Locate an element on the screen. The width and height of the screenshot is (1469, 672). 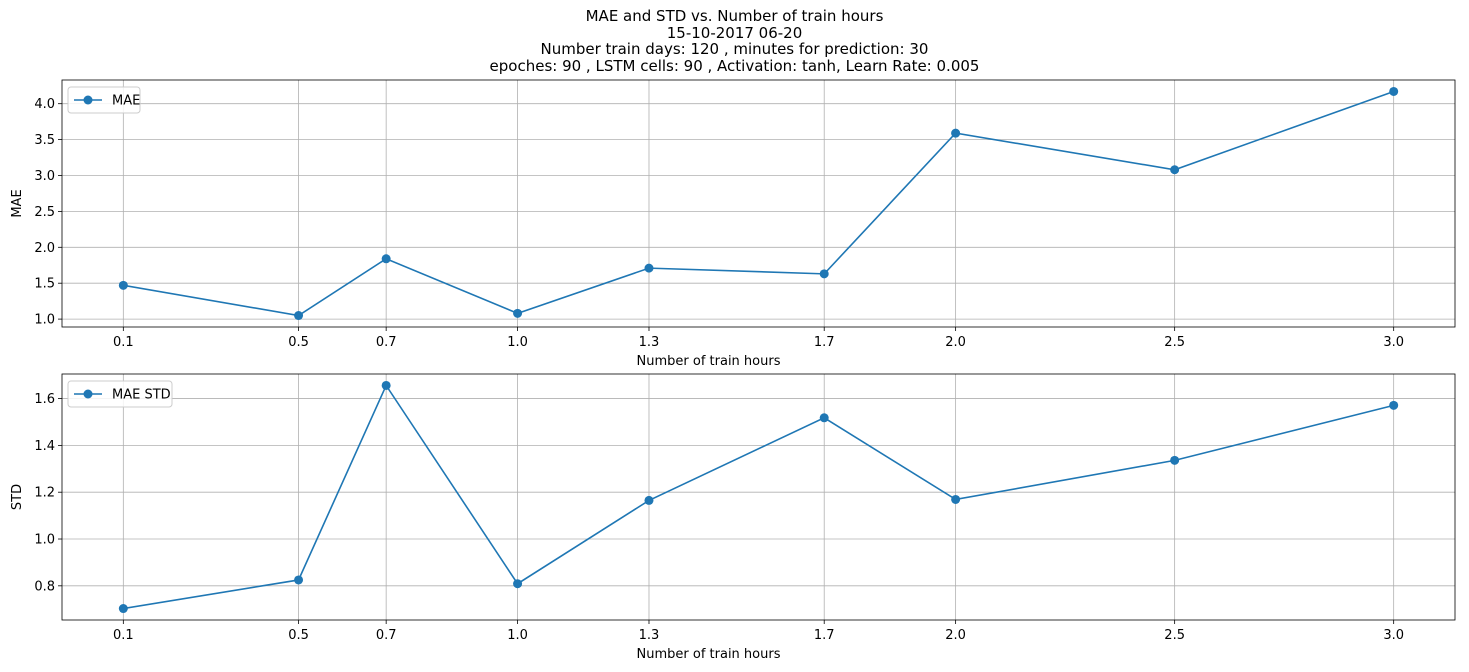
legend-label: MAE is located at coordinates (126, 101).